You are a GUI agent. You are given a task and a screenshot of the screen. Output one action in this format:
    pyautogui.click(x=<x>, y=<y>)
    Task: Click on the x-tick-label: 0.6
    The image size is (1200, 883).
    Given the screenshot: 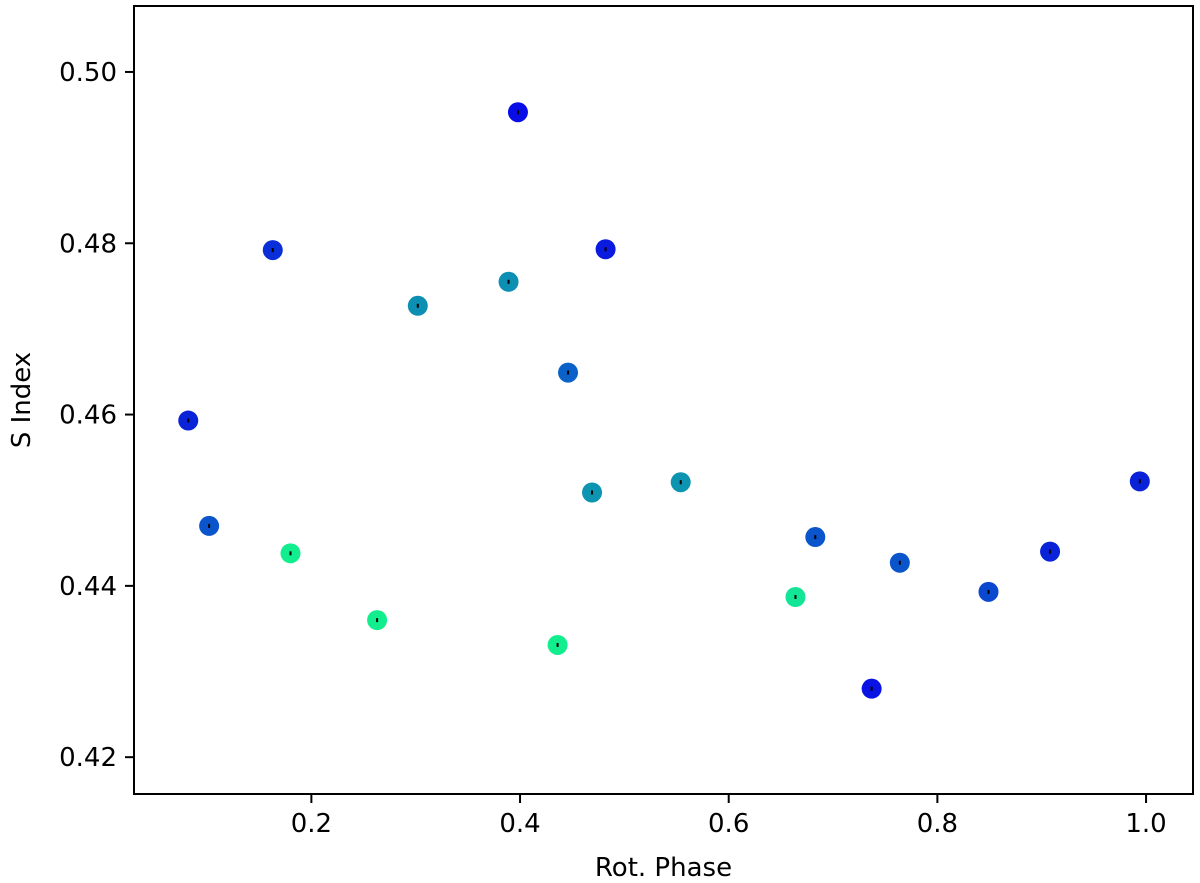 What is the action you would take?
    pyautogui.click(x=728, y=824)
    